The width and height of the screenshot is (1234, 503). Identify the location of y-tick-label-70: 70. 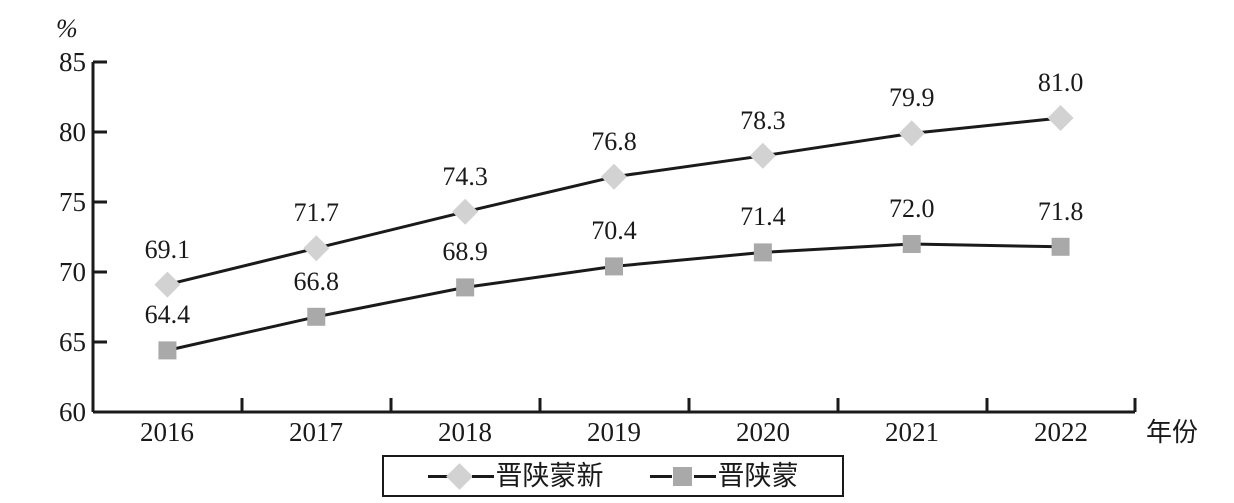
(72, 272).